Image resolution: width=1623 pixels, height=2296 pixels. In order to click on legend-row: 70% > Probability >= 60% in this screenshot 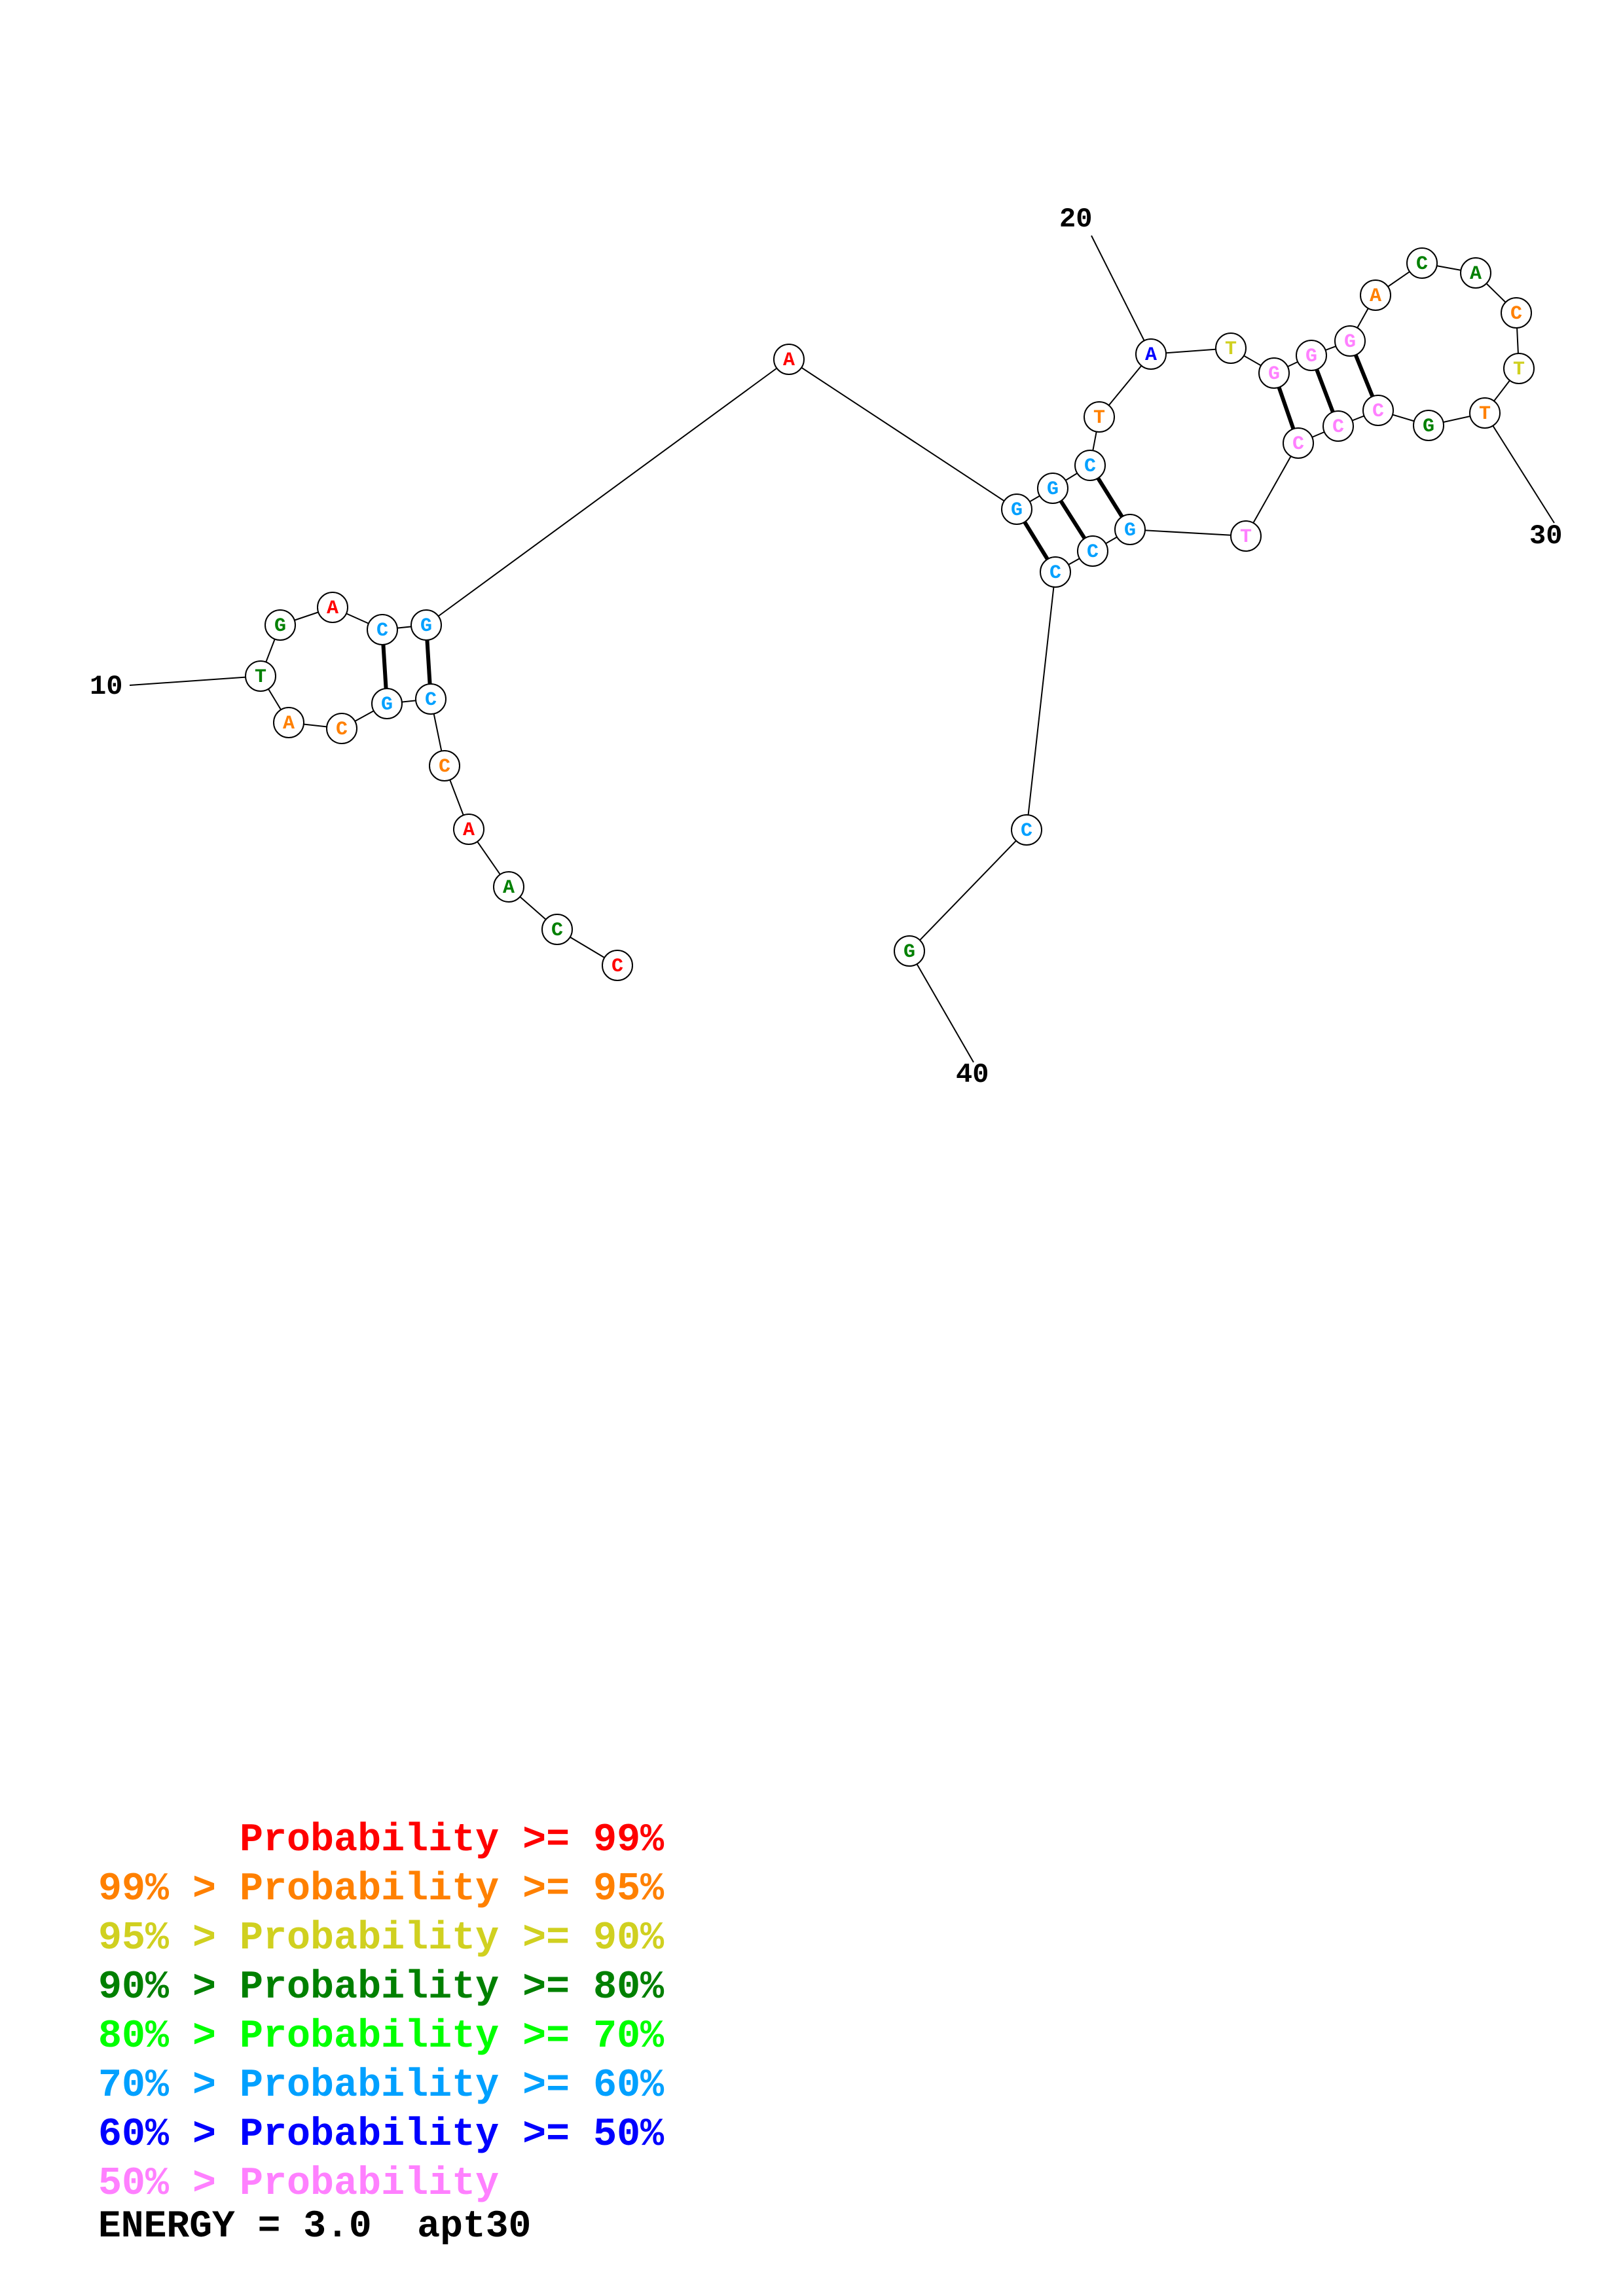, I will do `click(381, 2086)`.